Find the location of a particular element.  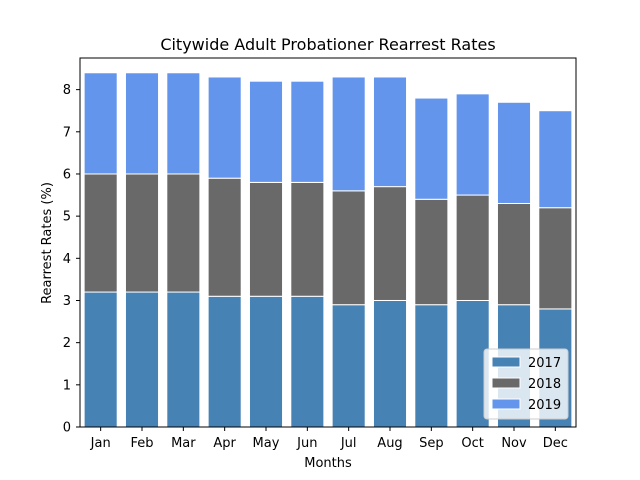

bar-2017-jun is located at coordinates (307, 361).